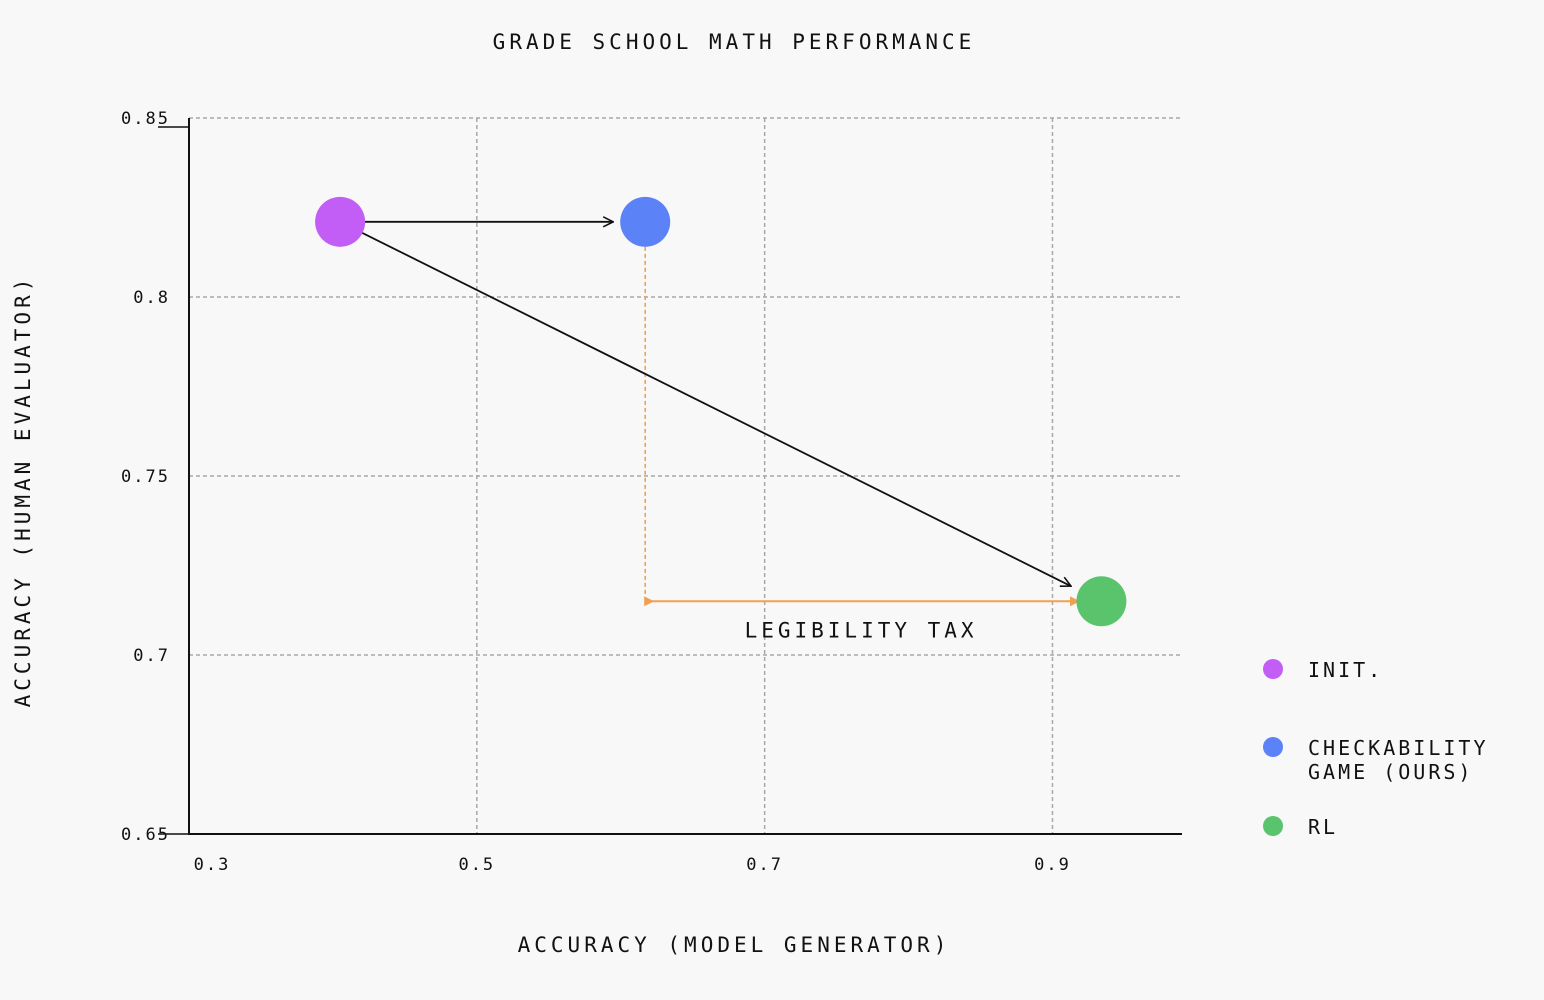 This screenshot has height=1000, width=1544. What do you see at coordinates (1390, 772) in the screenshot?
I see `legend-label: GAME (OURS)` at bounding box center [1390, 772].